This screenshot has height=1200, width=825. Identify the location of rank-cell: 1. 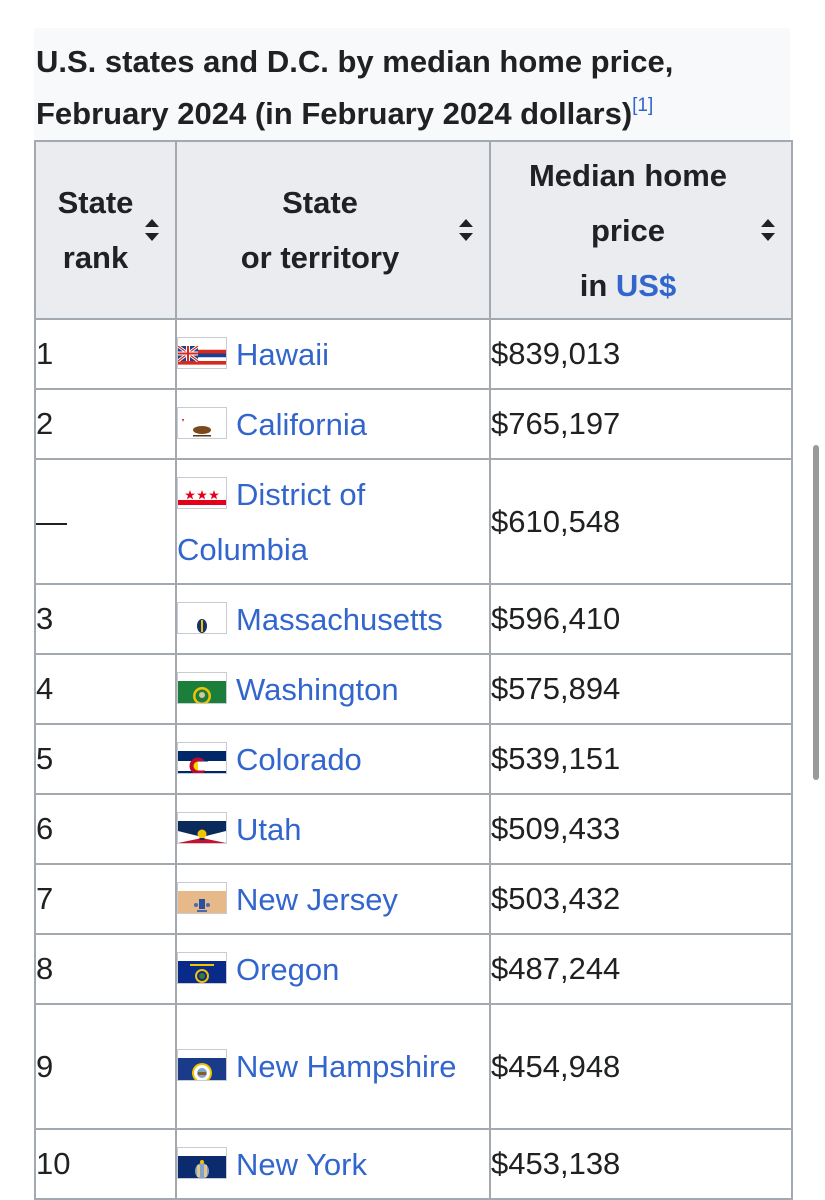
(105, 354).